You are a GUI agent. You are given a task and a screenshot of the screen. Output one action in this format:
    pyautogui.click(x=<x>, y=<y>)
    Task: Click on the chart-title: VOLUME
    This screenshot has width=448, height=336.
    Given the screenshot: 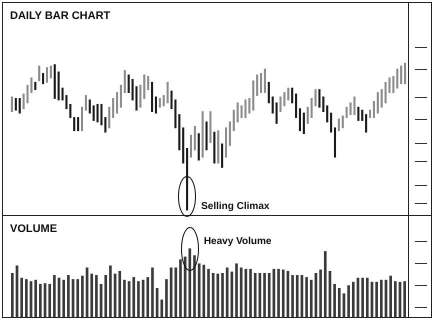 What is the action you would take?
    pyautogui.click(x=34, y=229)
    